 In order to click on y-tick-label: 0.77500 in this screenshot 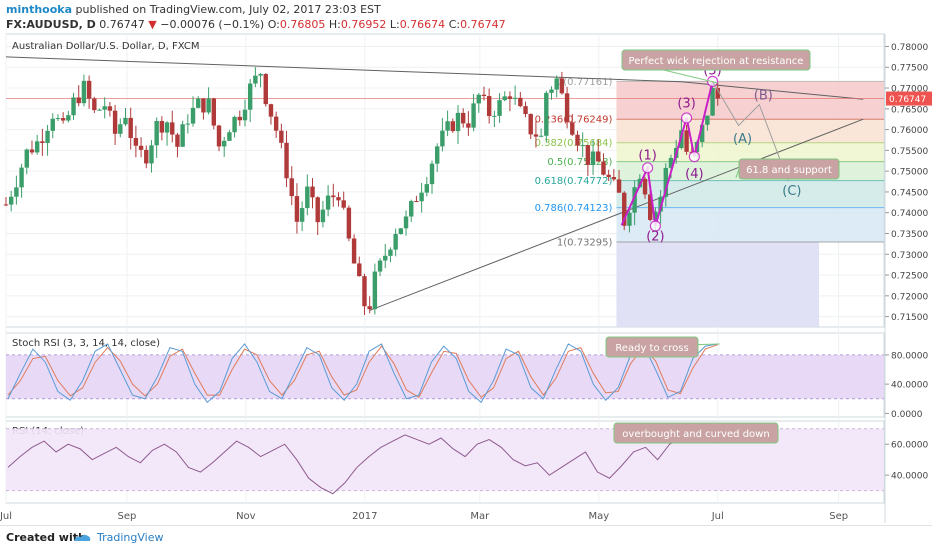, I will do `click(909, 69)`.